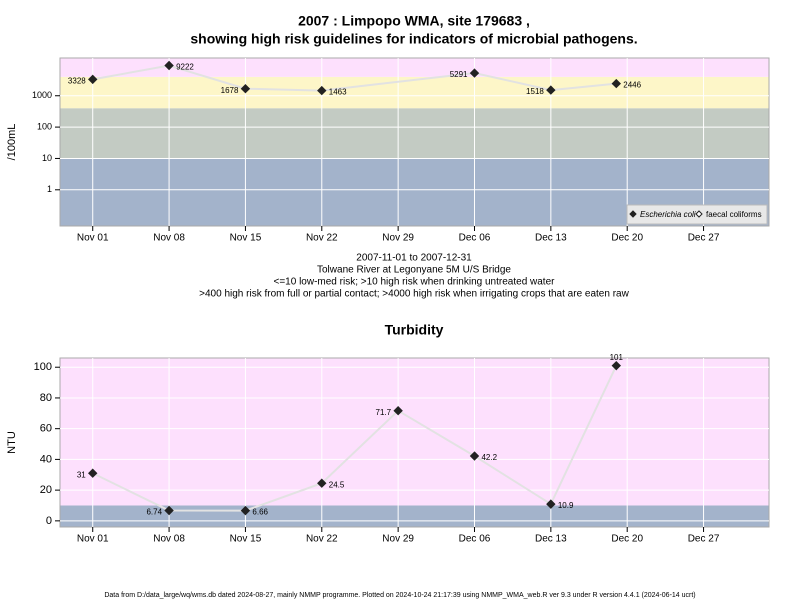  I want to click on y-axis-label: NTU, so click(12, 442).